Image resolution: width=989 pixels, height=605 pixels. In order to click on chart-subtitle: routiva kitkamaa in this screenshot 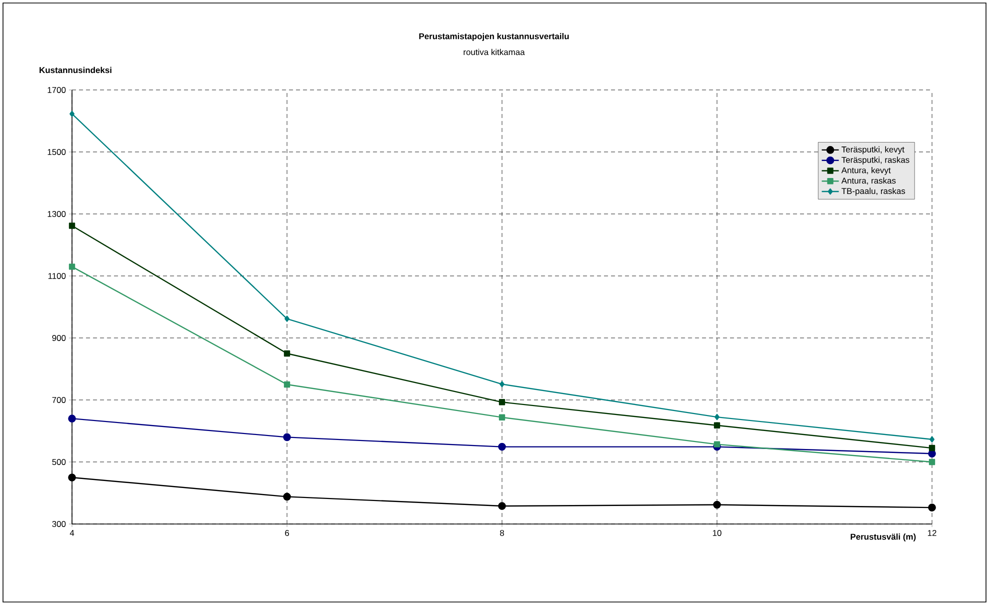, I will do `click(494, 52)`.